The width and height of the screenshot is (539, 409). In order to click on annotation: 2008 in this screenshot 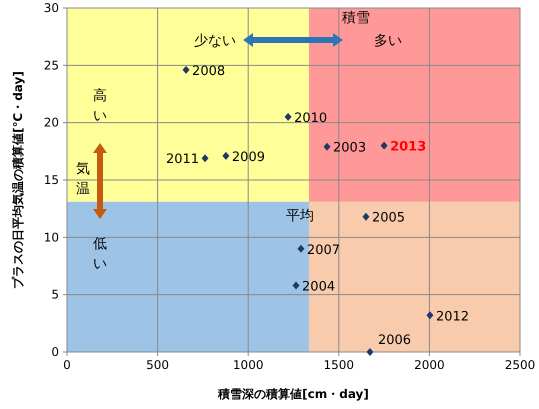, I will do `click(209, 71)`.